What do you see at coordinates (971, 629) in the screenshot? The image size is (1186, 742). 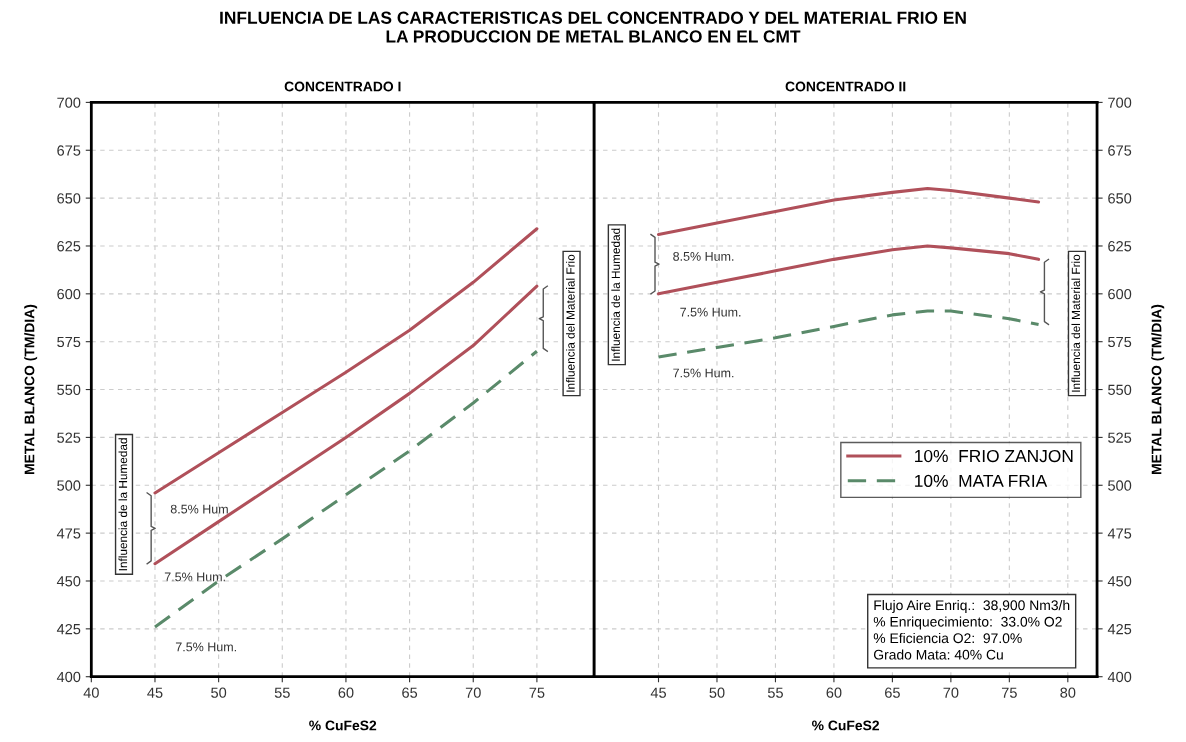 I see `annotation: Flujo Aire Enriq.: 38,900 Nm3/h % Enriquecimiento: 33.0% O2 % Eficiencia O2: 97.0% Grado Mata: 40% Cu` at bounding box center [971, 629].